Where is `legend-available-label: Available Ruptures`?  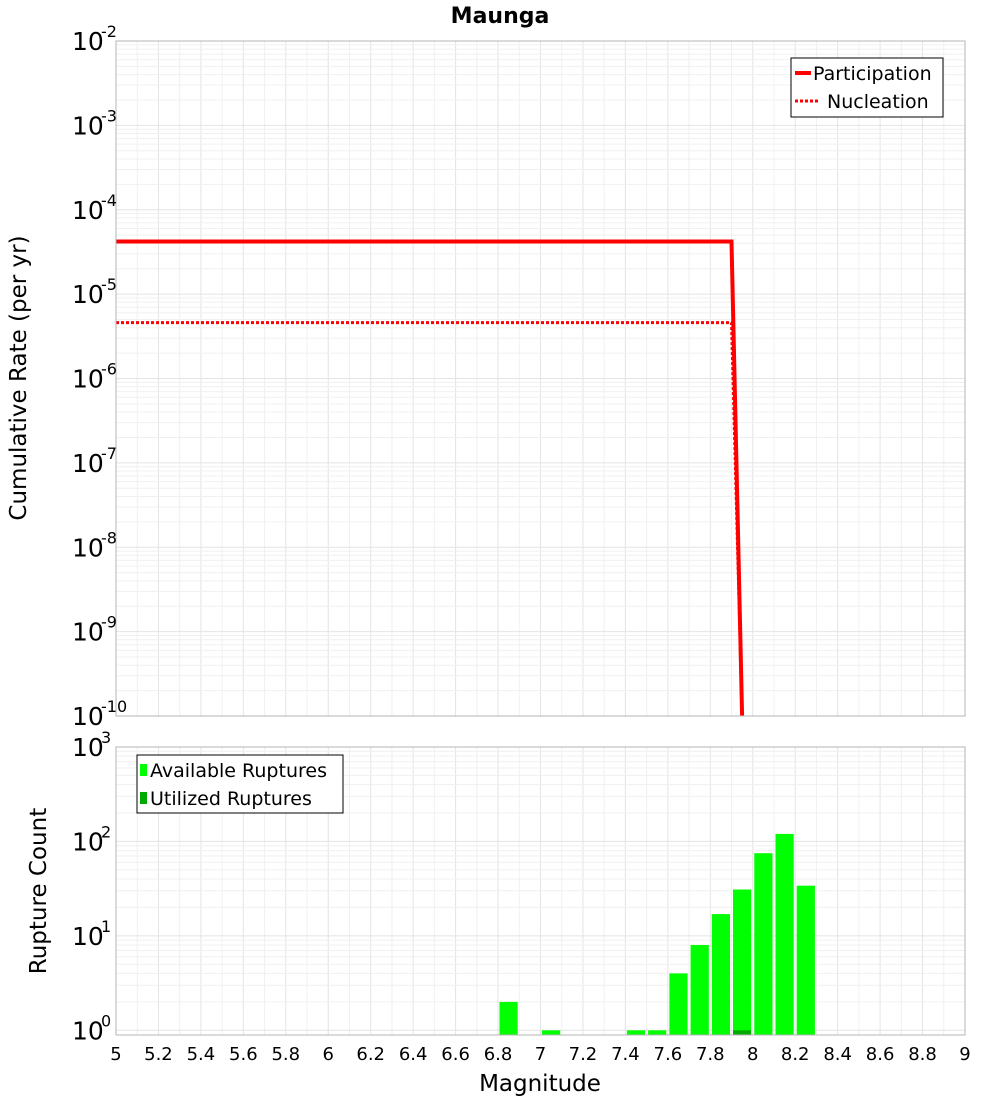 legend-available-label: Available Ruptures is located at coordinates (238, 771).